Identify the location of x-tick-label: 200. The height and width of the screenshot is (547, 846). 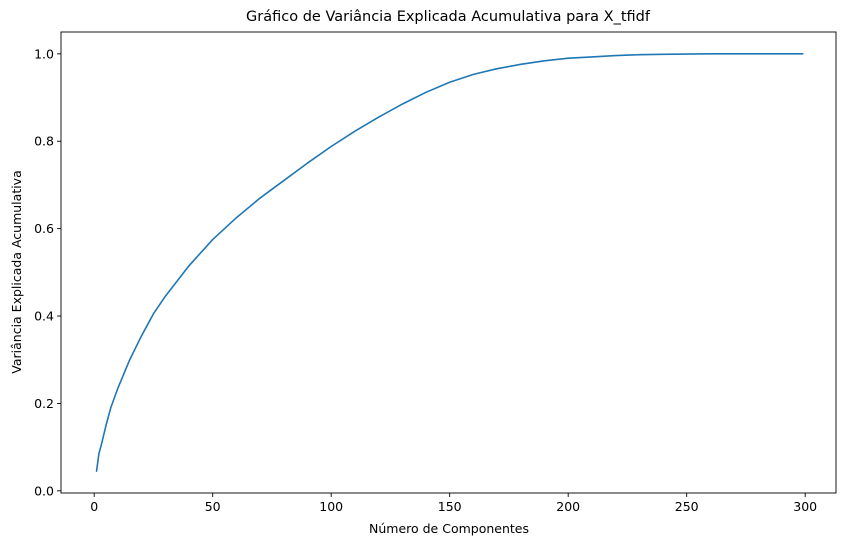
(568, 506).